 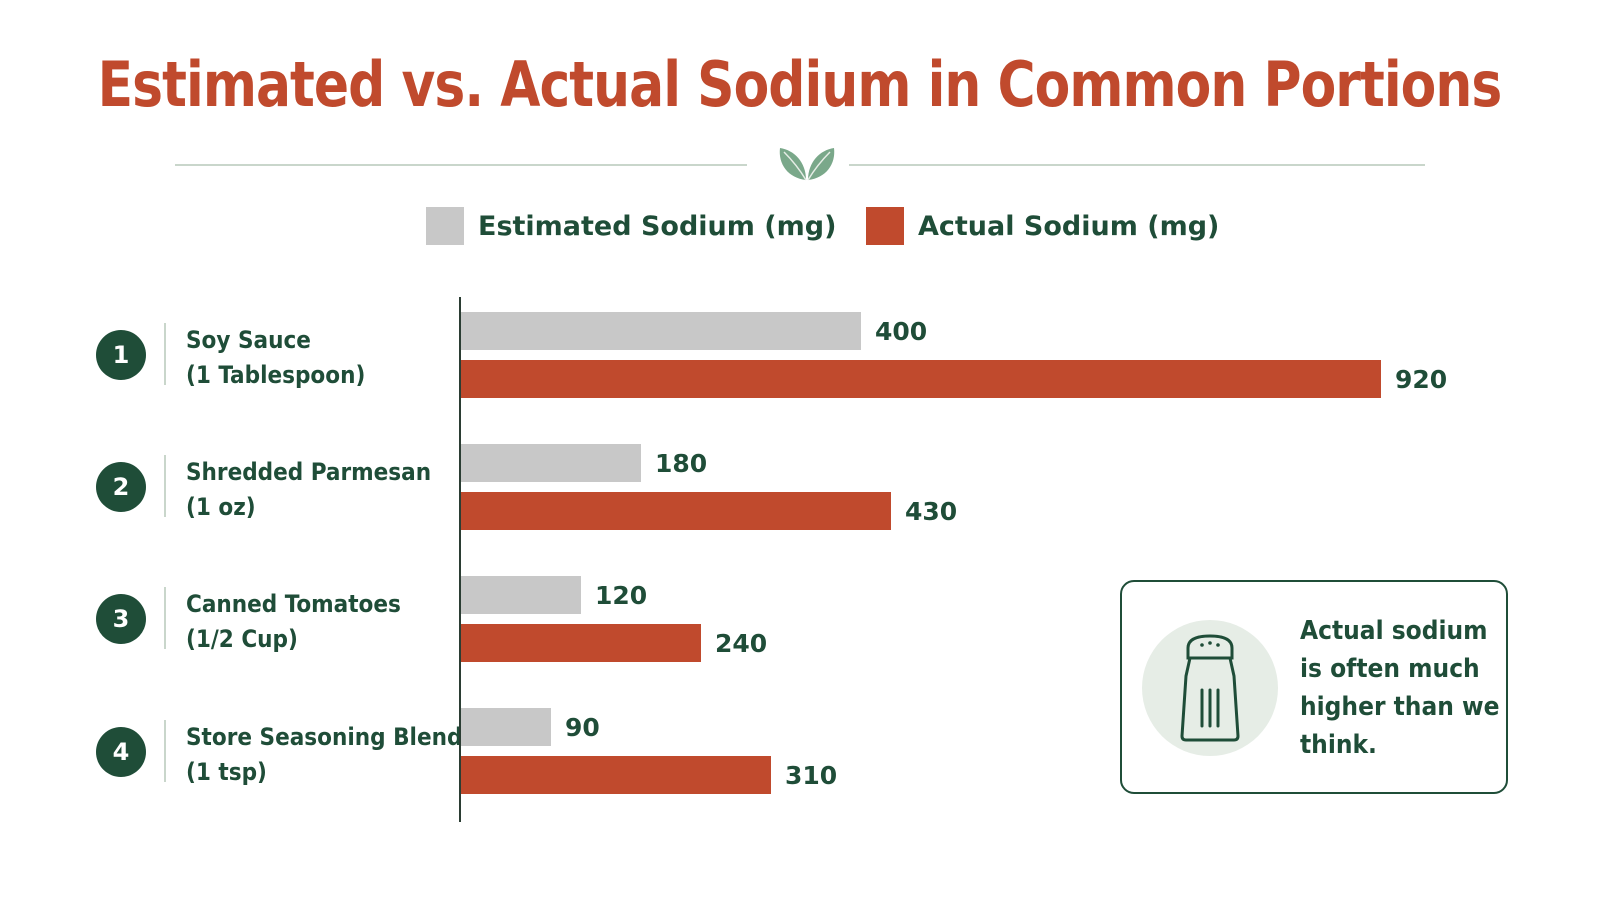 What do you see at coordinates (582, 727) in the screenshot?
I see `data-label-estimated: 90` at bounding box center [582, 727].